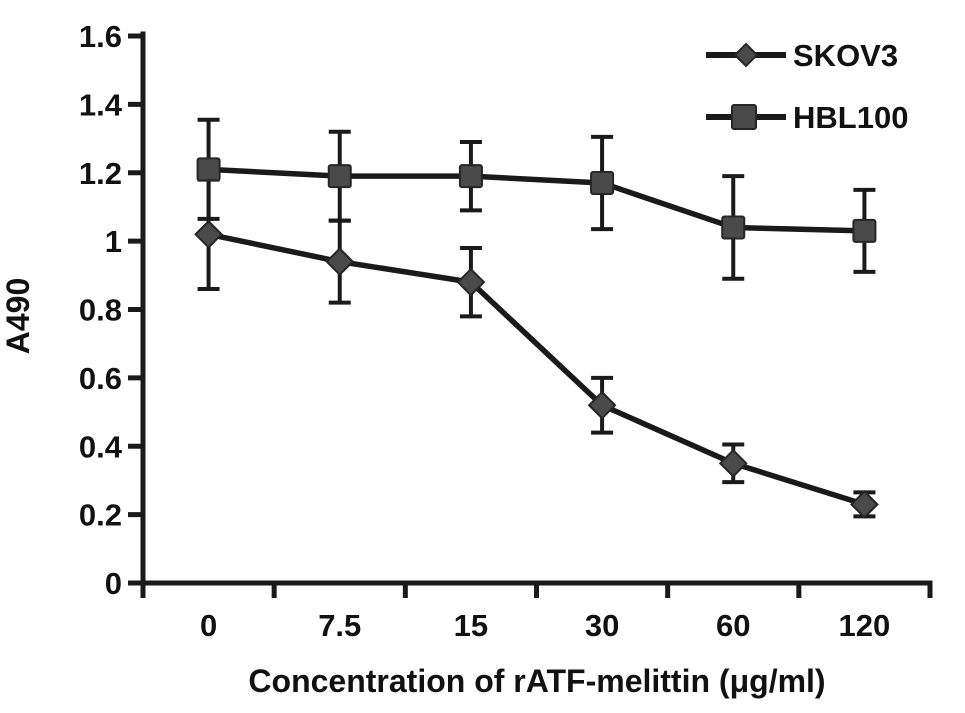  Describe the element at coordinates (865, 625) in the screenshot. I see `x-tick-label: 120` at that location.